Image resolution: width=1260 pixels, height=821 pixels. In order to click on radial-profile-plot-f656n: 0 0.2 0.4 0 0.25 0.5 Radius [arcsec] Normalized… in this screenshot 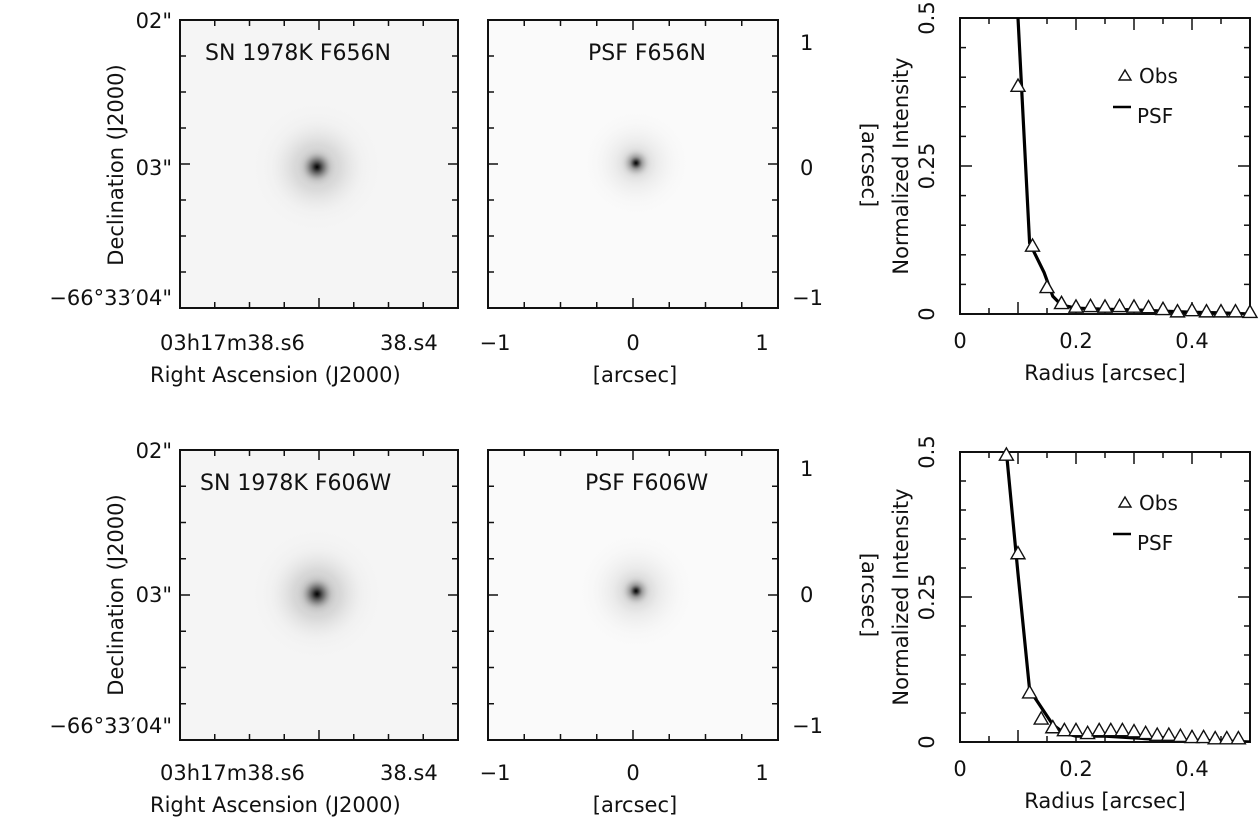, I will do `click(1074, 193)`.